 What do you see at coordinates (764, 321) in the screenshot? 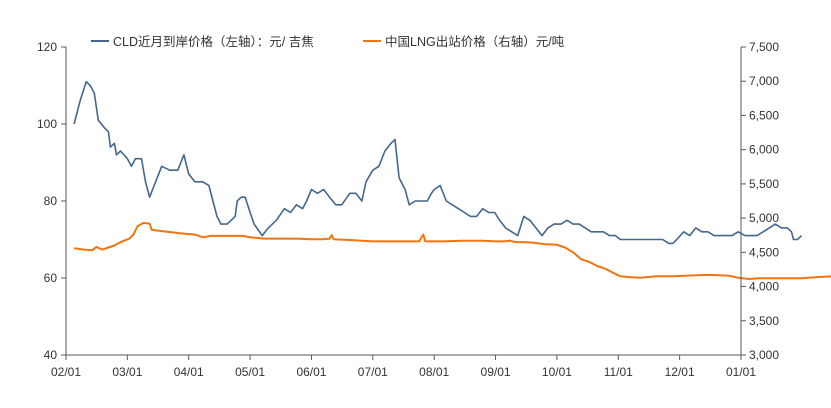
I see `right-y-tick-label: 3,500` at bounding box center [764, 321].